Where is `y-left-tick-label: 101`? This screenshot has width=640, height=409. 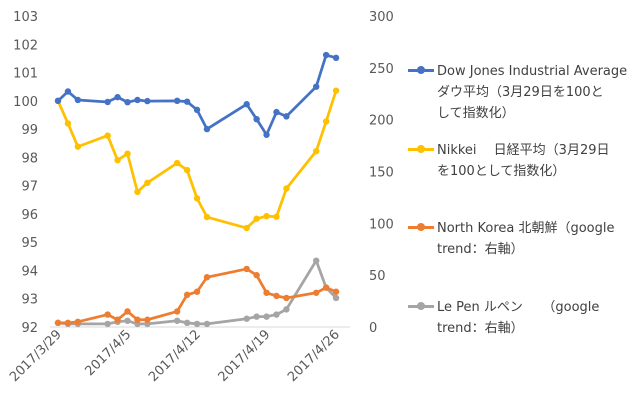 y-left-tick-label: 101 is located at coordinates (25, 74).